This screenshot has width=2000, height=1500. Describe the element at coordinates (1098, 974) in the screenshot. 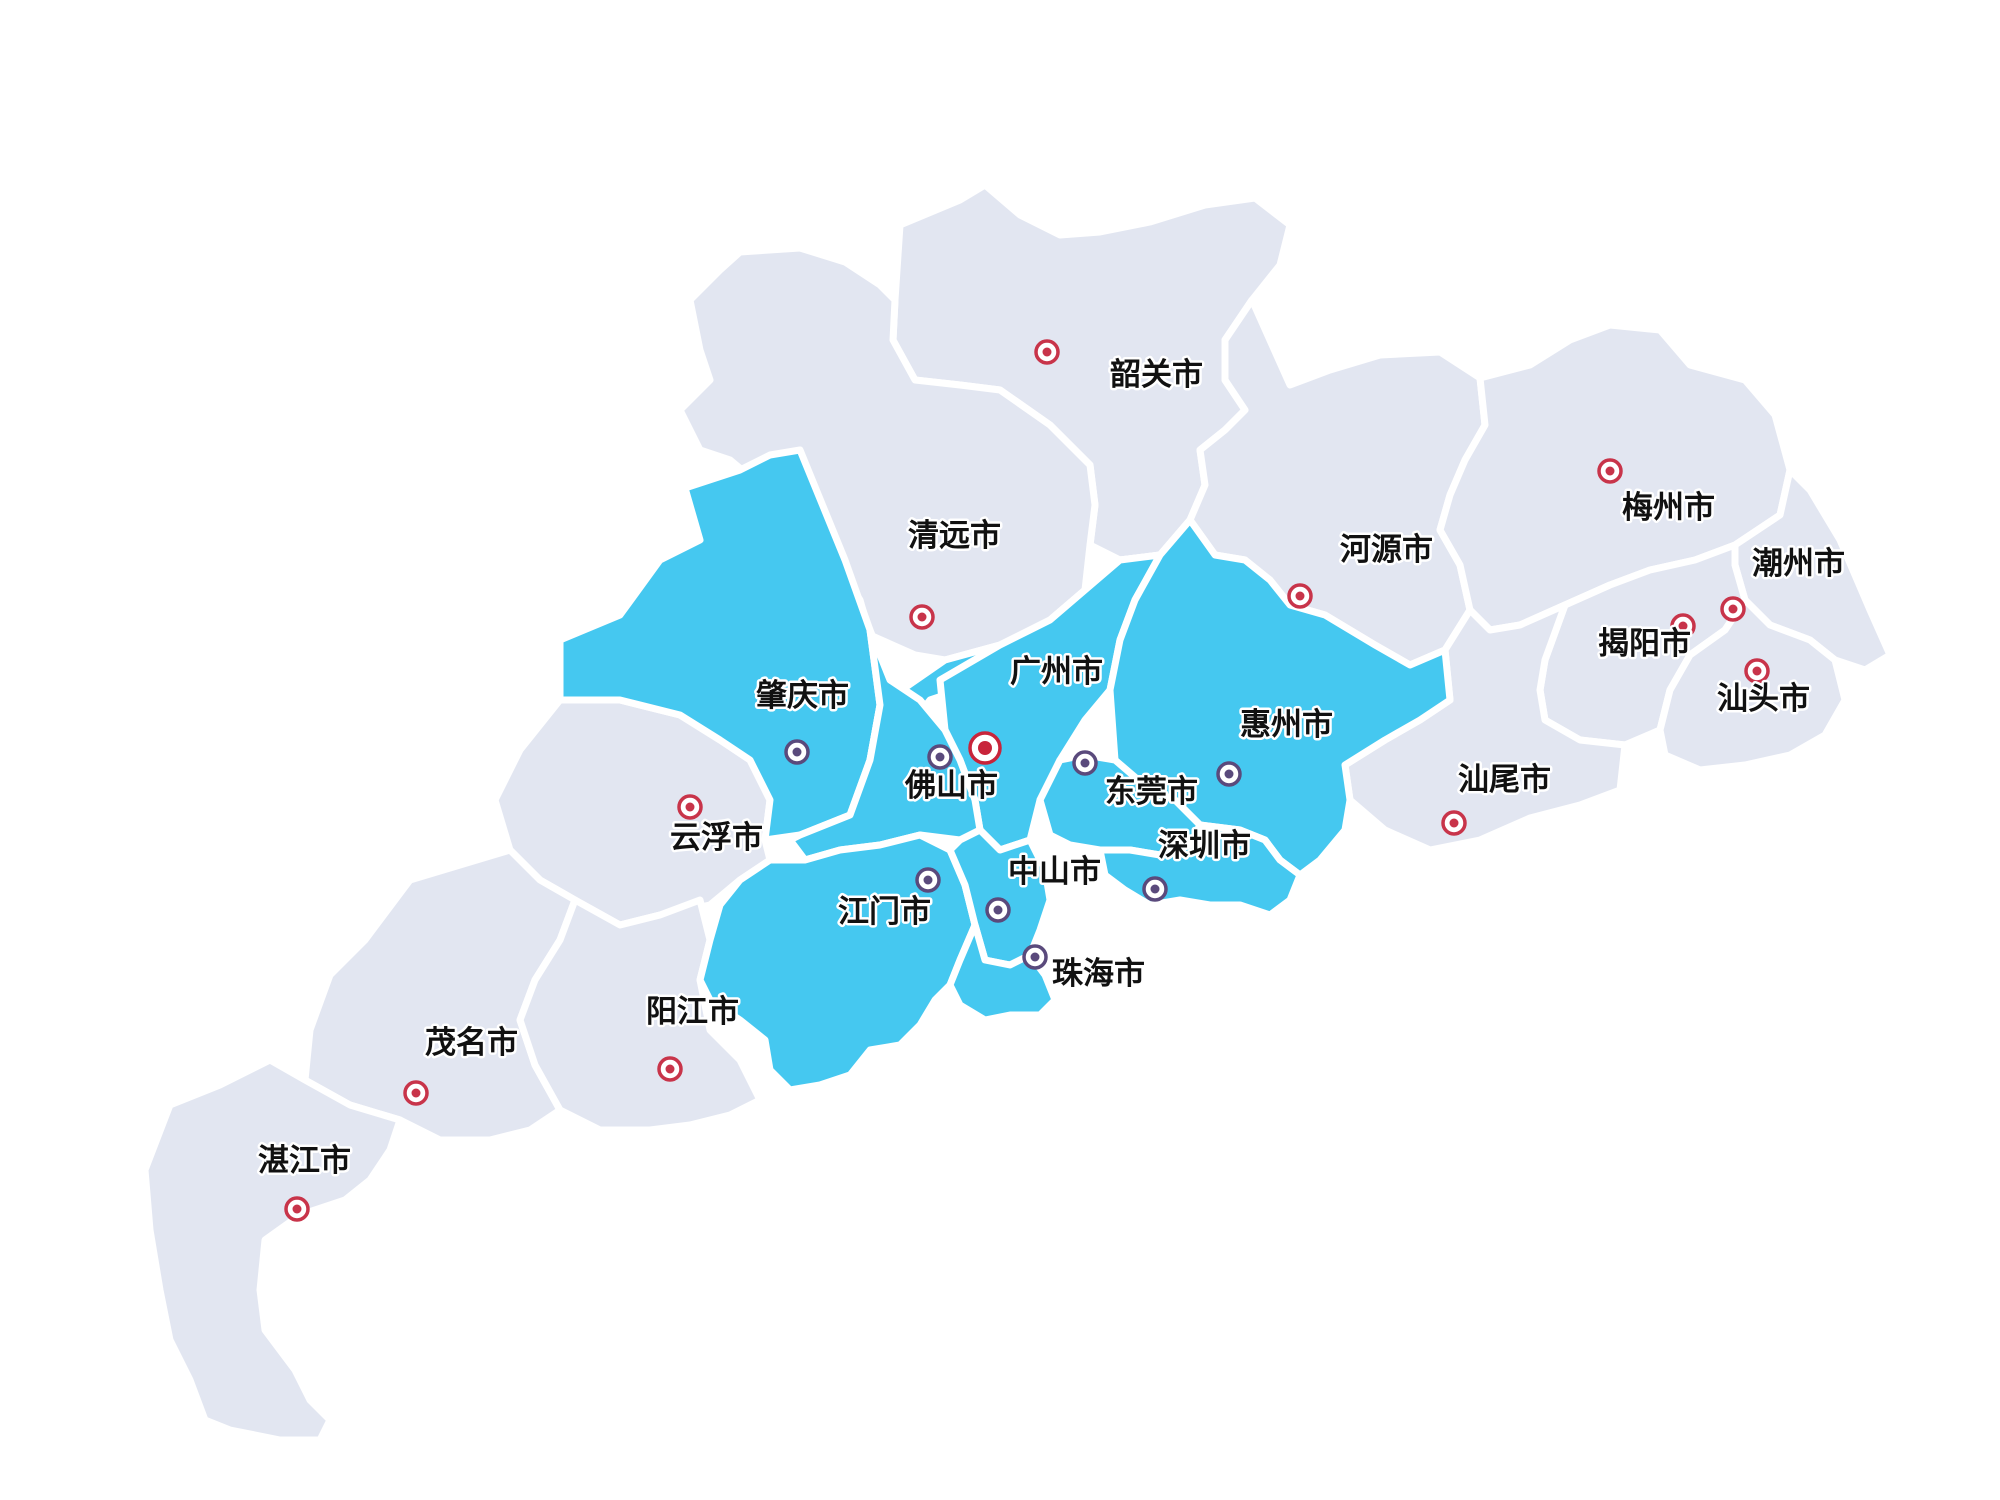

I see `city-label-zhuhai: 珠海市` at that location.